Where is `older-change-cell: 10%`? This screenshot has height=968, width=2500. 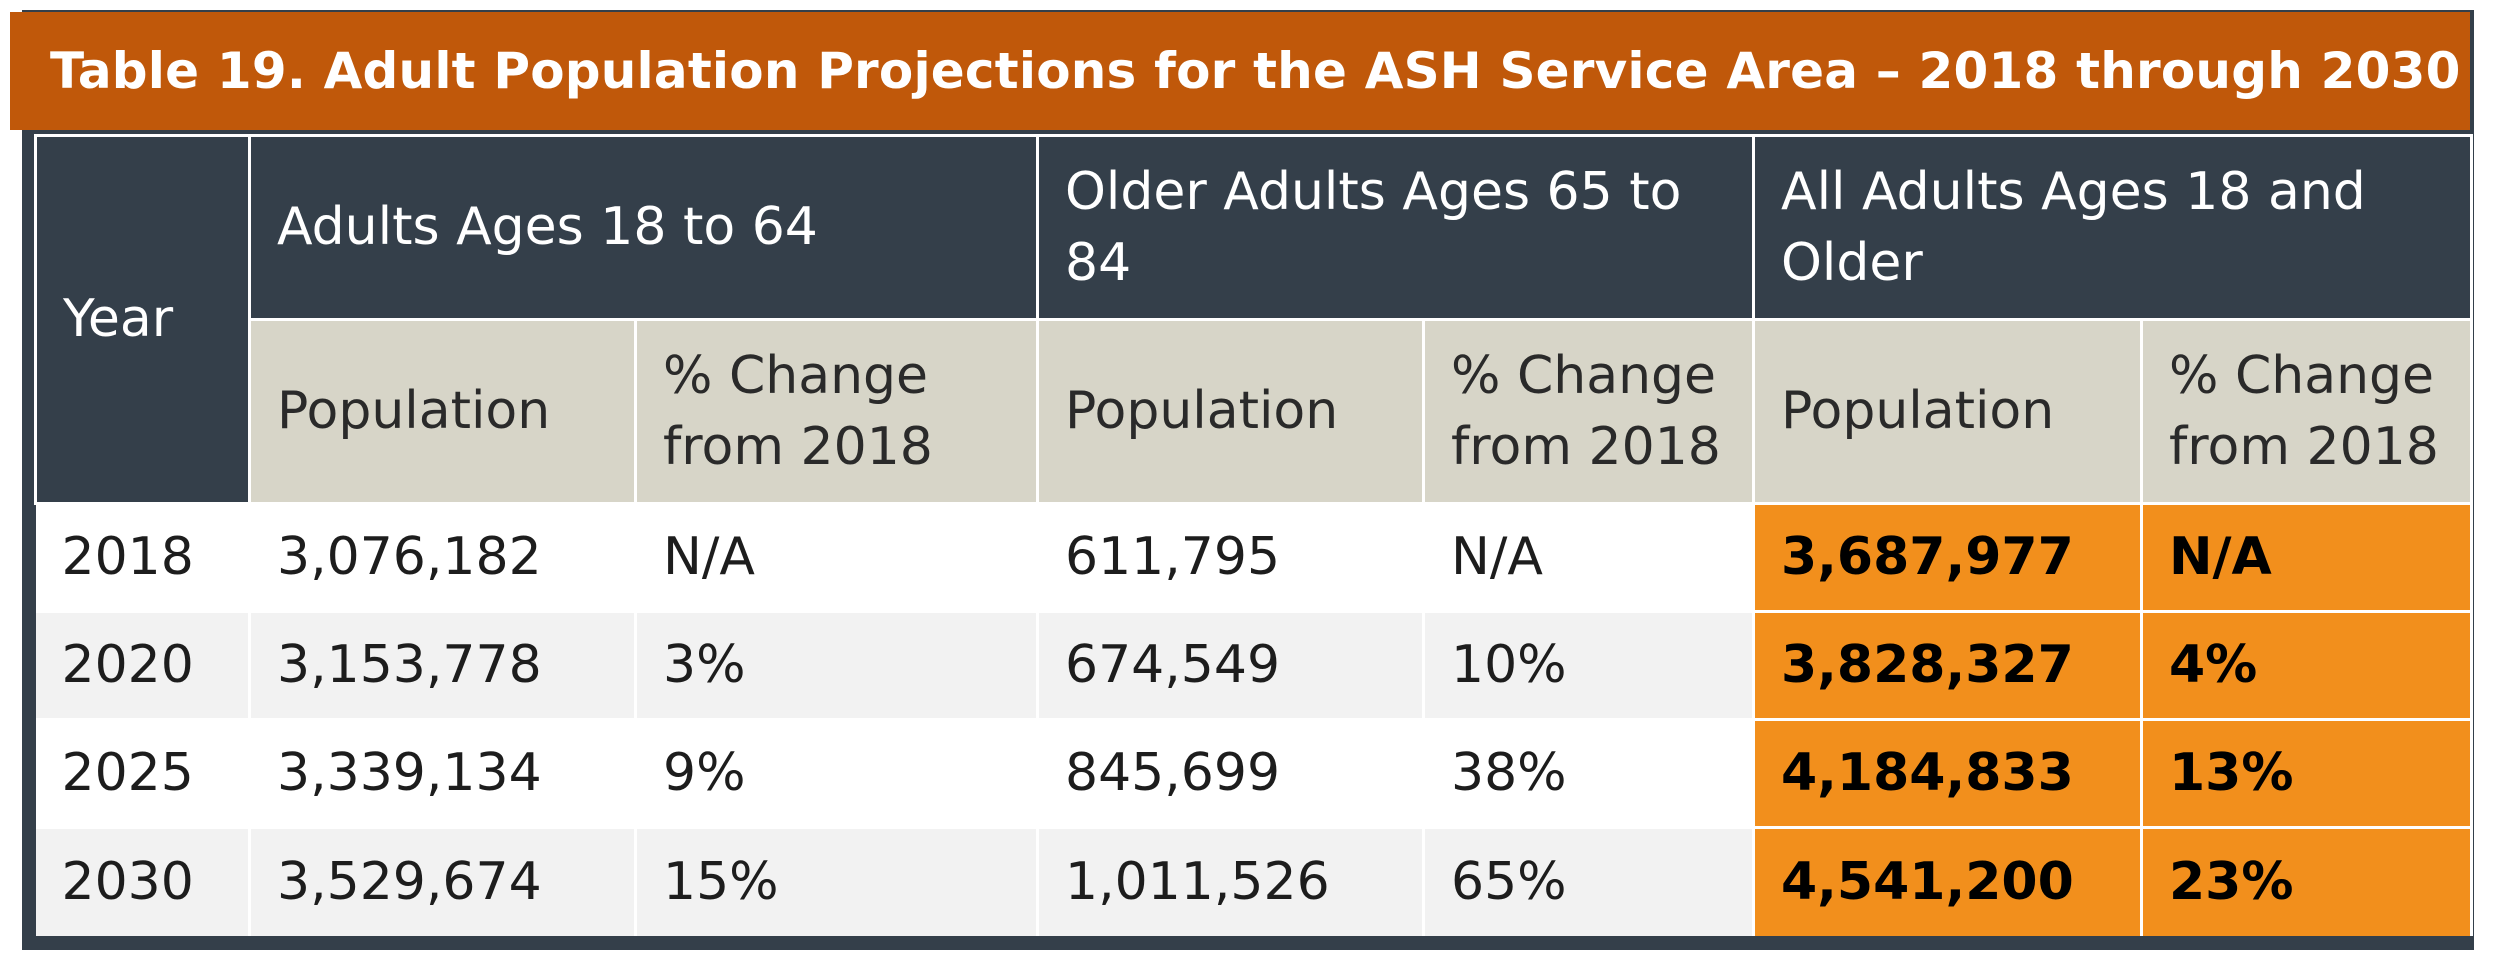 older-change-cell: 10% is located at coordinates (1588, 665).